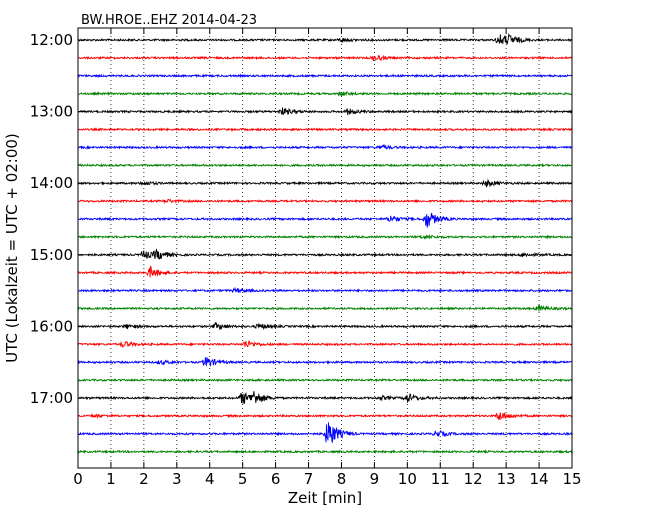 The height and width of the screenshot is (520, 650). I want to click on y-axis-label: UTC (Lokalzeit = UTC + 02:00), so click(12, 248).